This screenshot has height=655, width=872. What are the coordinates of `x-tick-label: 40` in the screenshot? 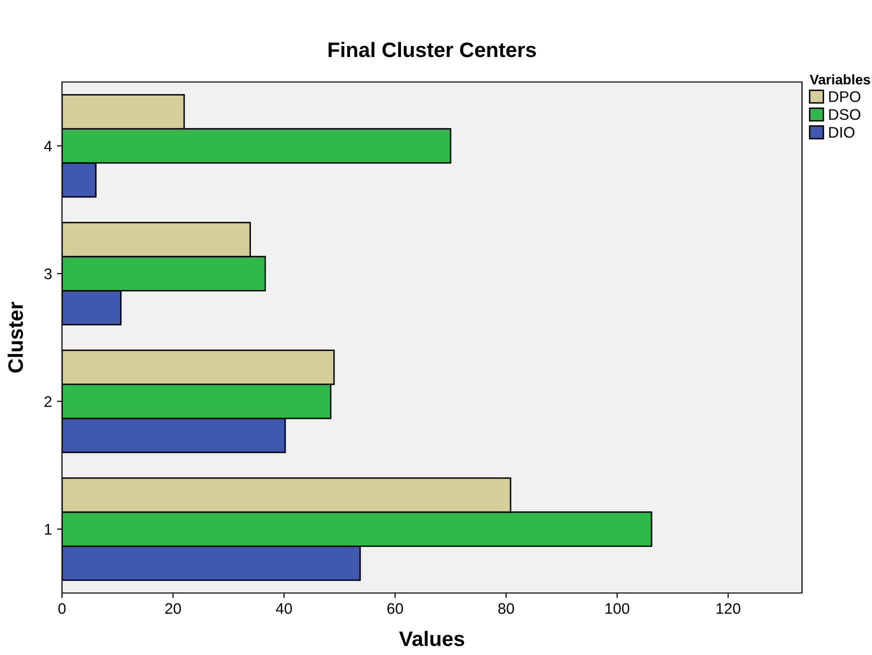 It's located at (284, 608).